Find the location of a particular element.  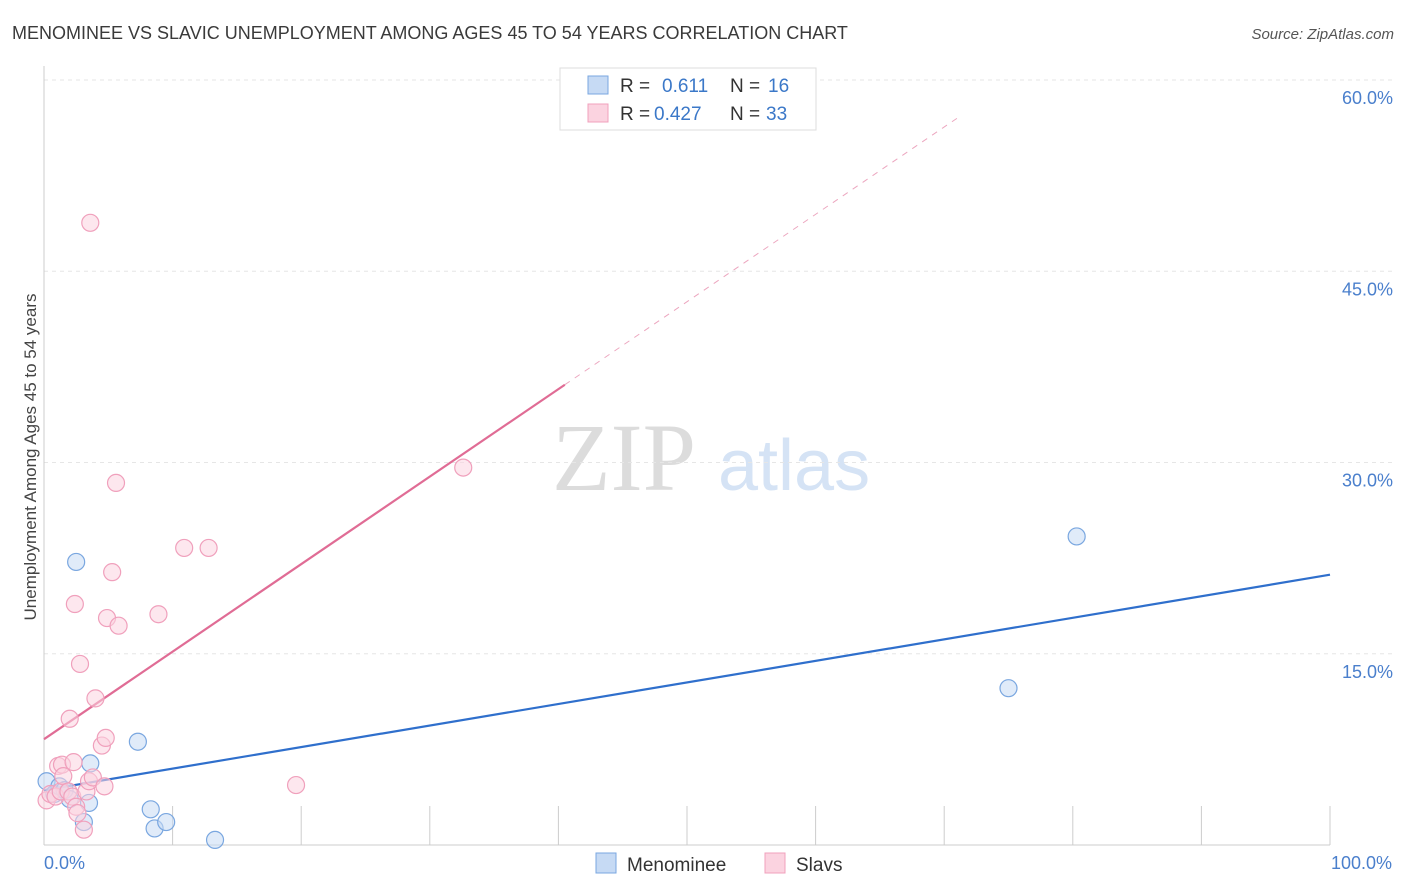

legend-r-label-menominee: R = is located at coordinates (635, 86).